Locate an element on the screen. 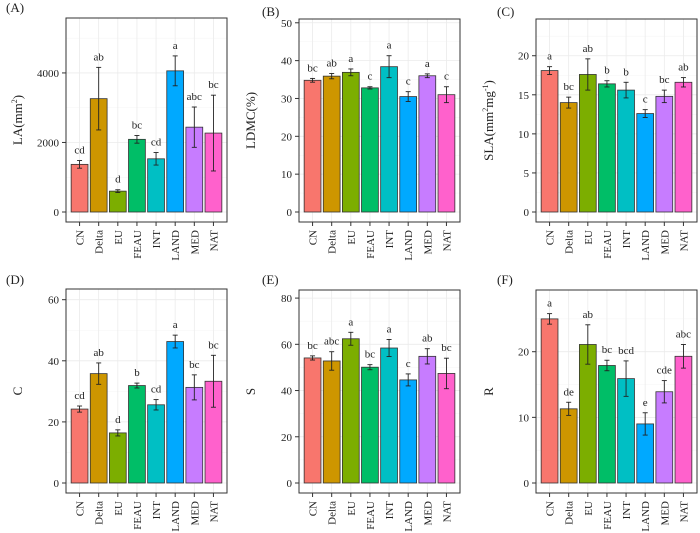 The image size is (700, 533). y-tick-label: 15 is located at coordinates (524, 96).